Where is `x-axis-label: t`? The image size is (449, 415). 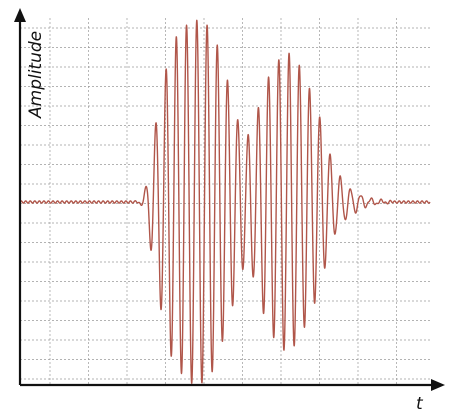
x-axis-label: t is located at coordinates (420, 404).